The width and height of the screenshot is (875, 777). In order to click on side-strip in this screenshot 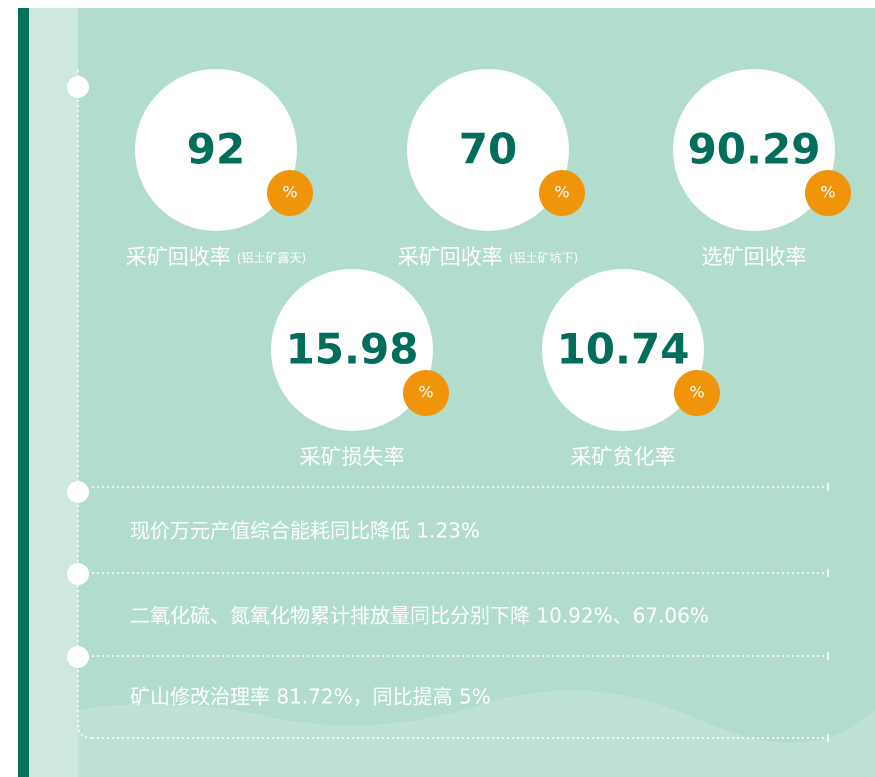, I will do `click(53, 392)`.